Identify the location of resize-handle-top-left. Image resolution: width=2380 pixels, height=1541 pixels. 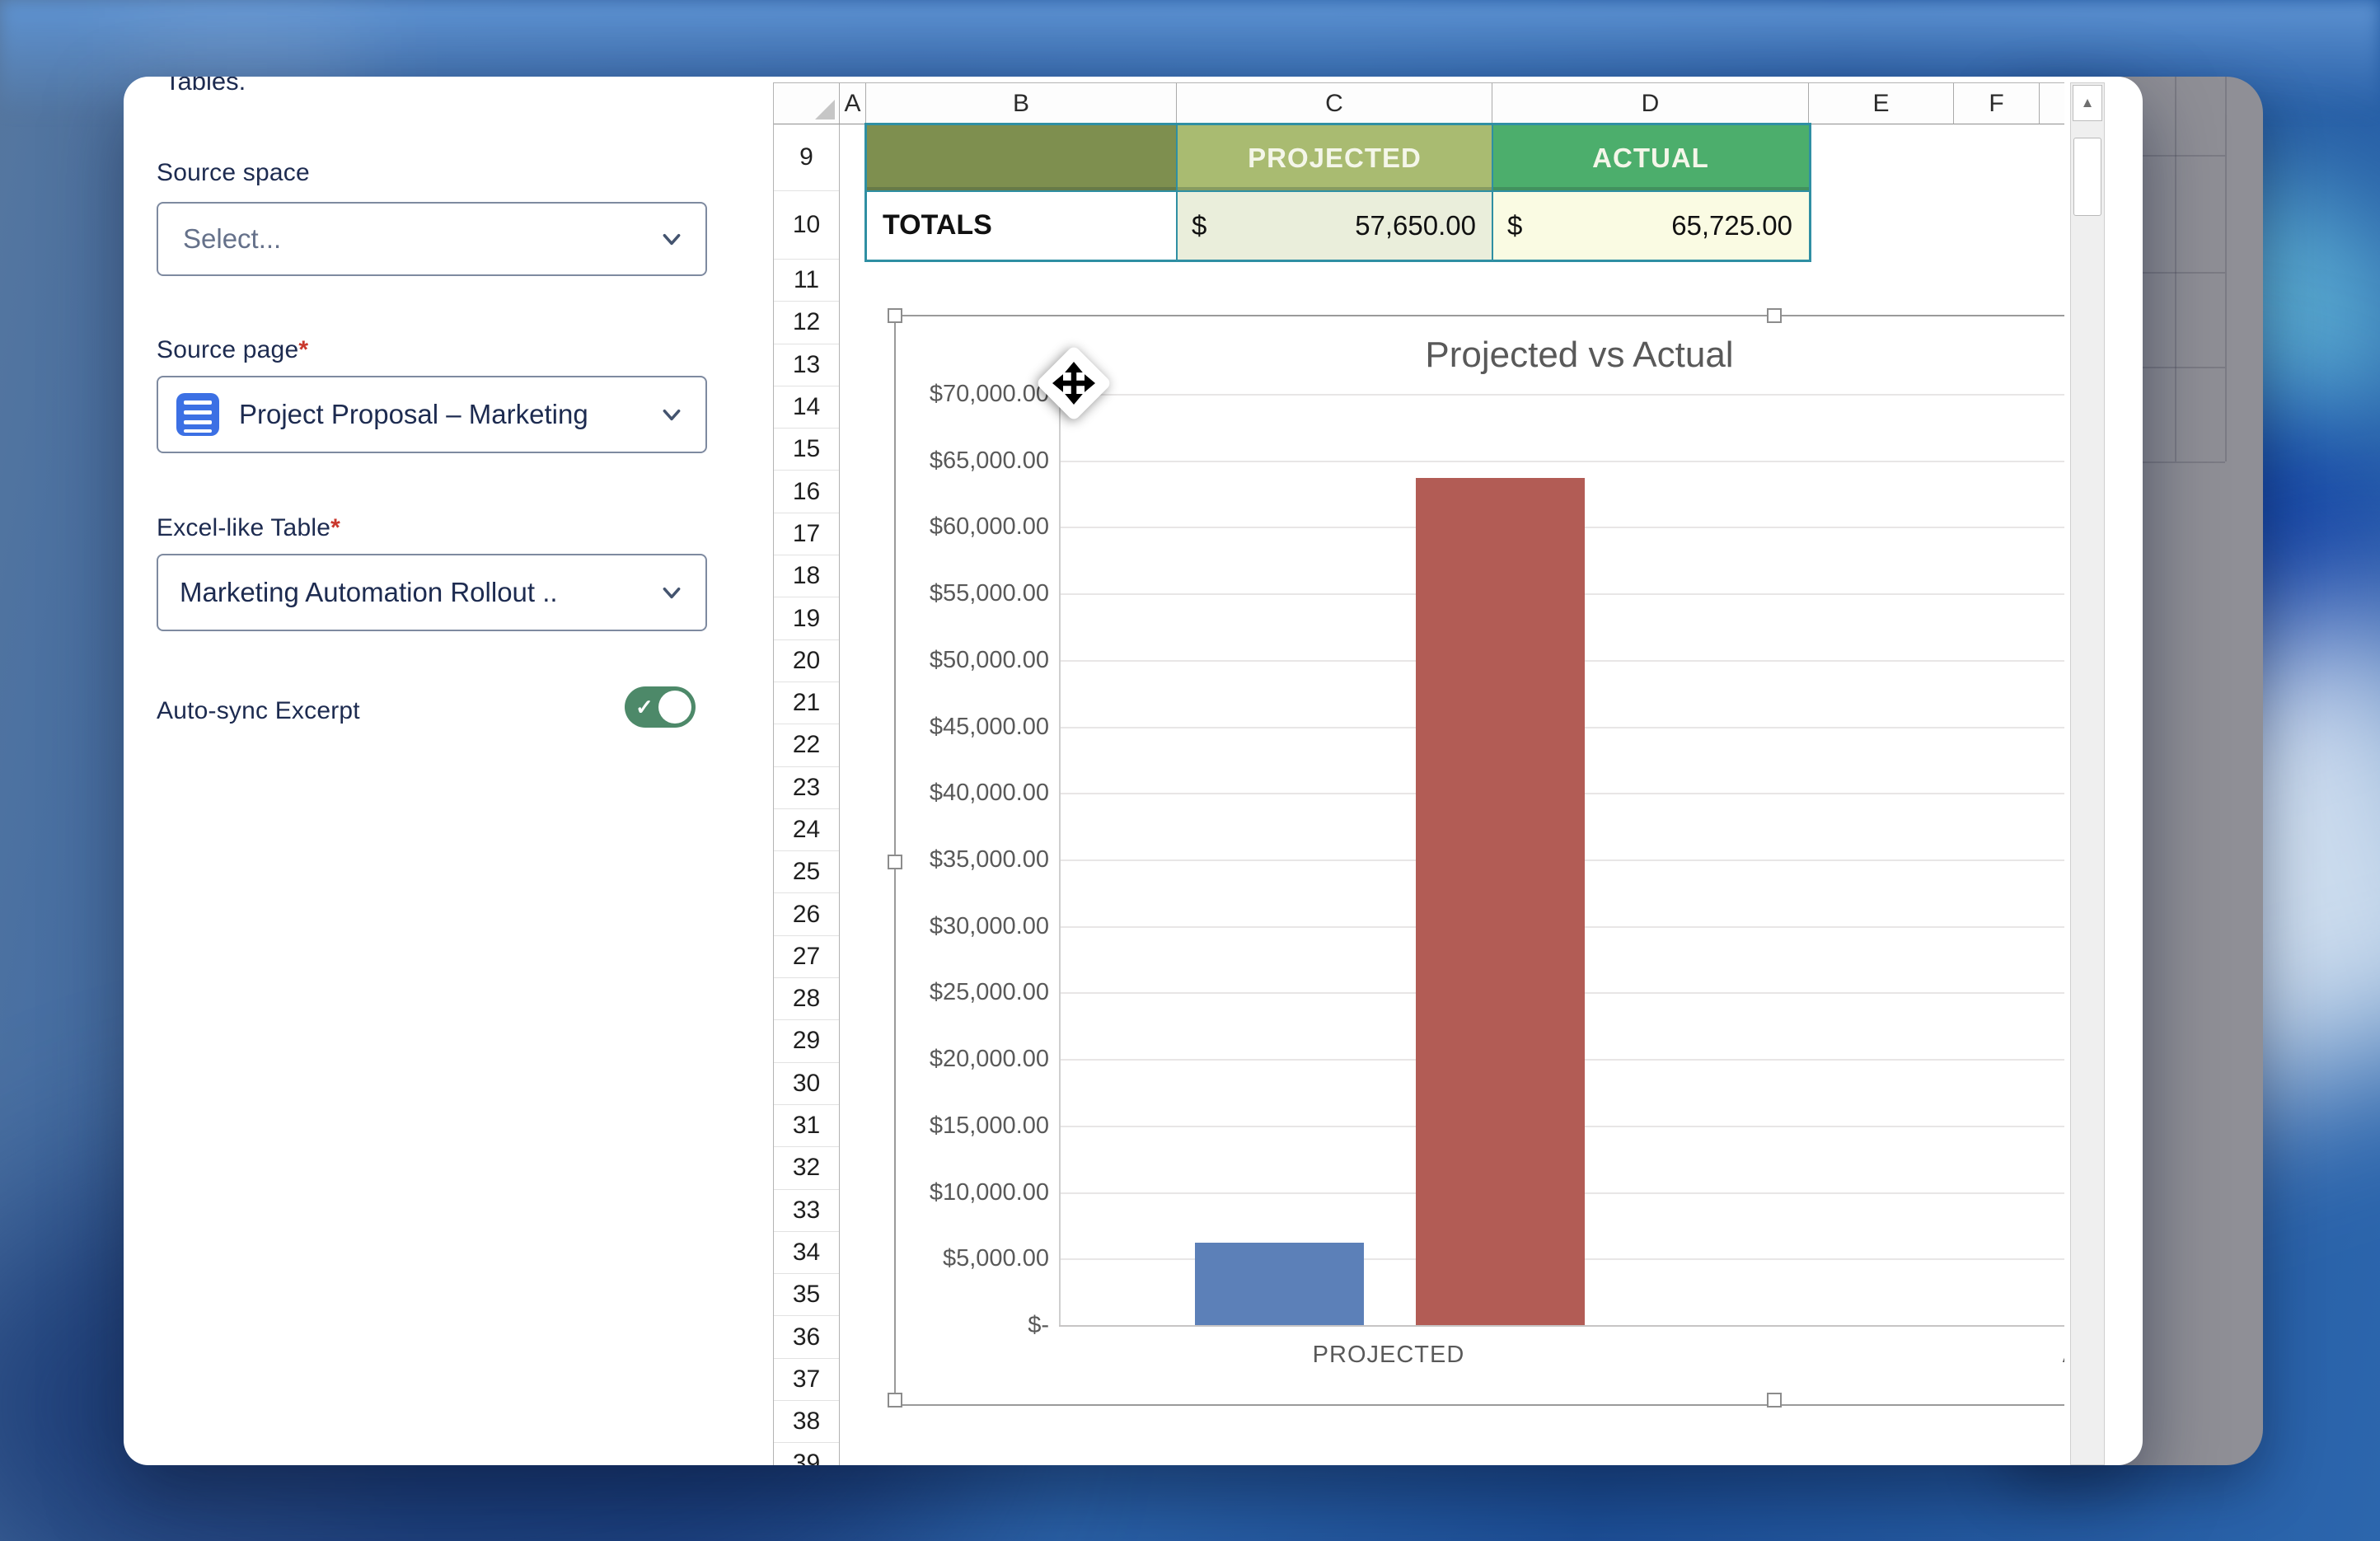
(895, 315).